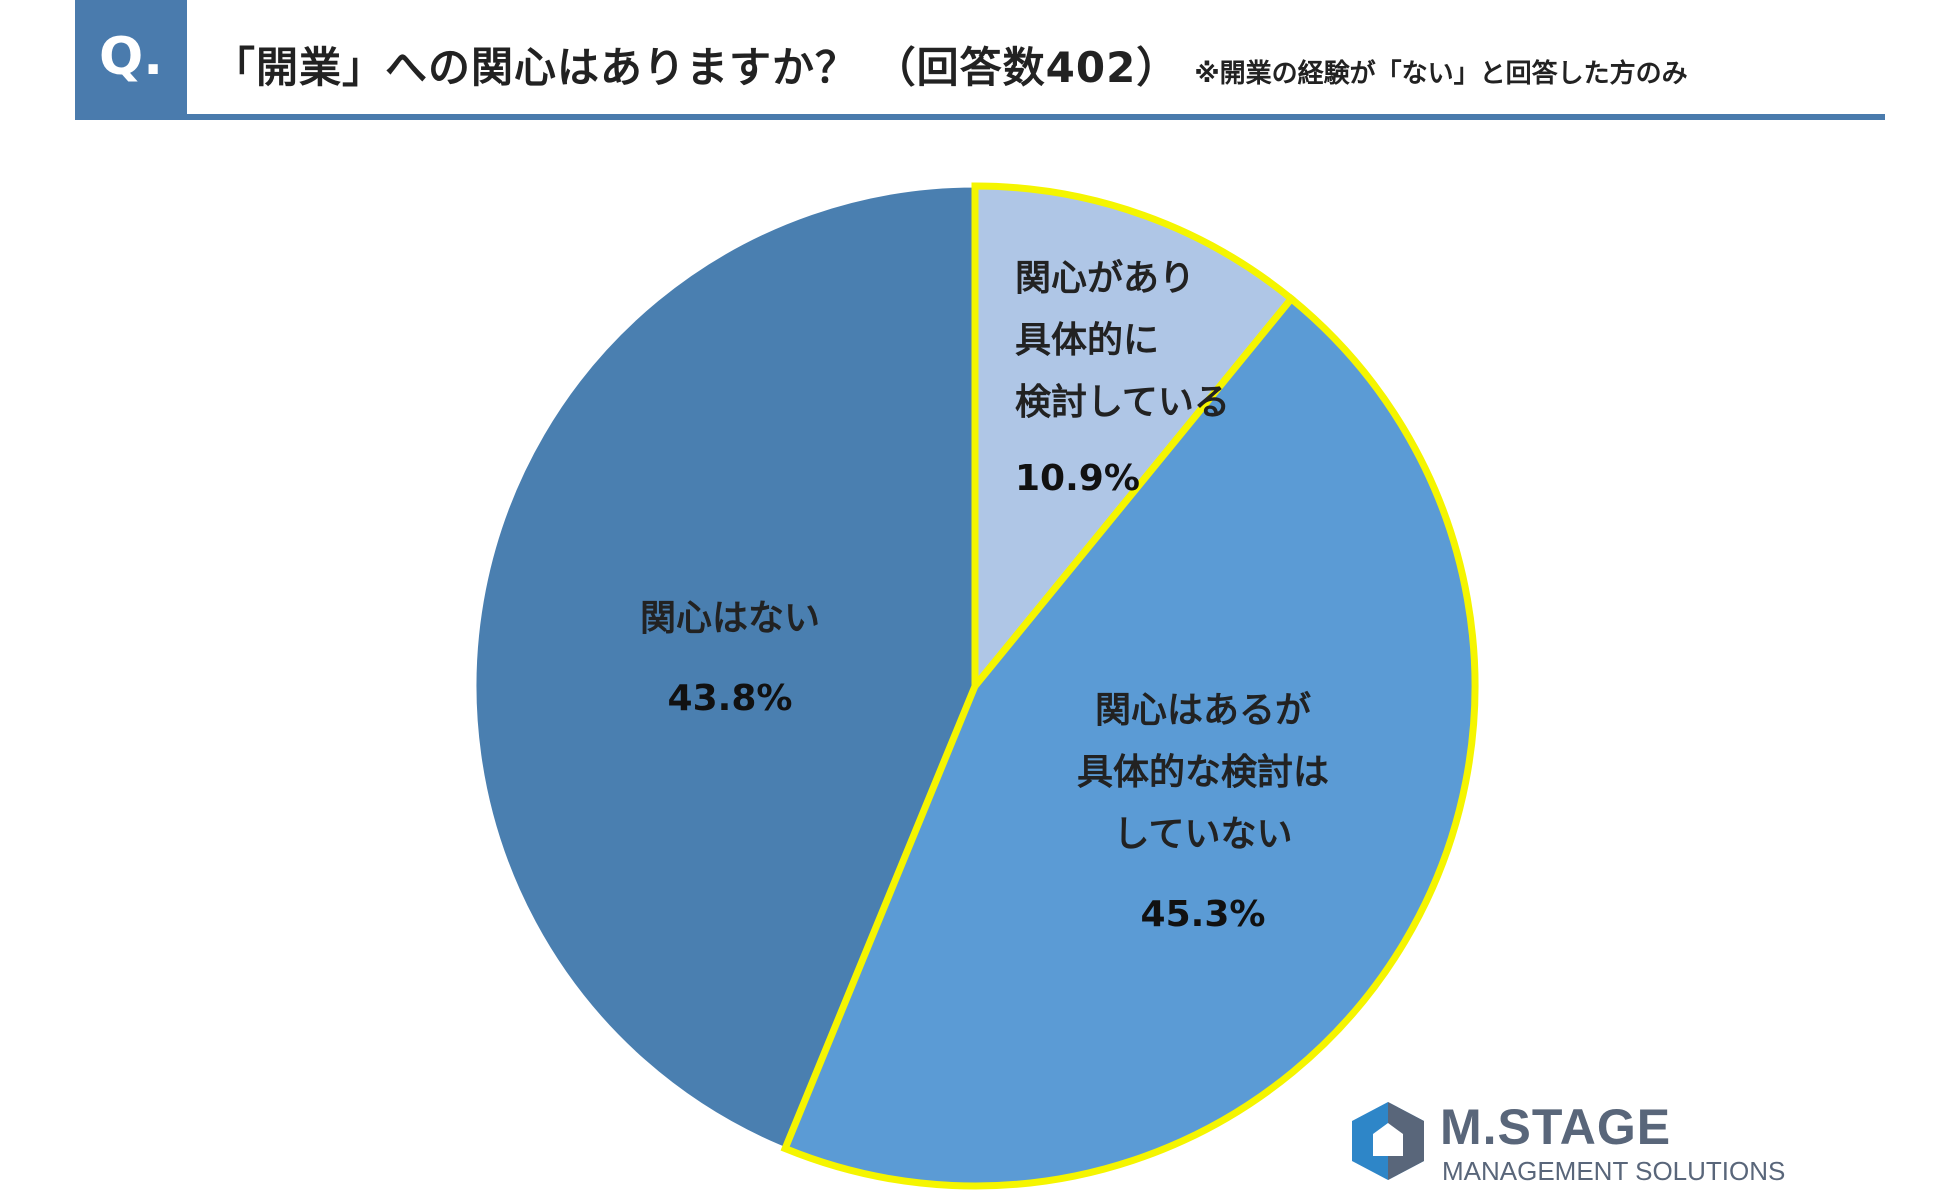 This screenshot has height=1204, width=1950. What do you see at coordinates (696, 67) in the screenshot?
I see `chart-title: 「開業」への関心はありますか？ （回答数402）` at bounding box center [696, 67].